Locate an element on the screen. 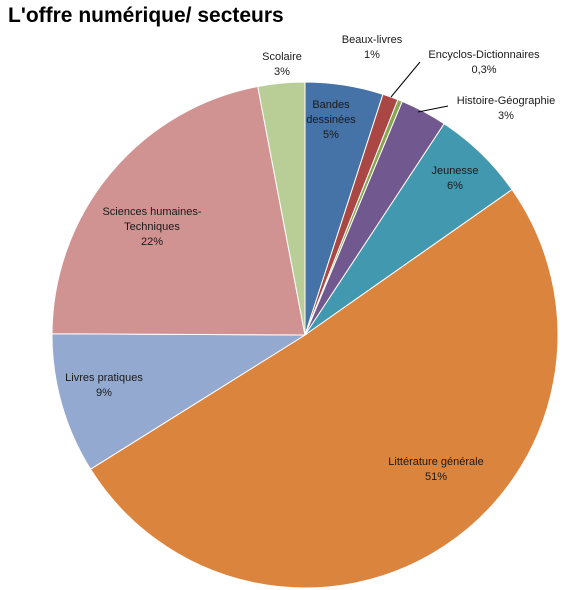 This screenshot has width=572, height=590. data-label-livres-pratiques: Livres pratiques 9% is located at coordinates (104, 385).